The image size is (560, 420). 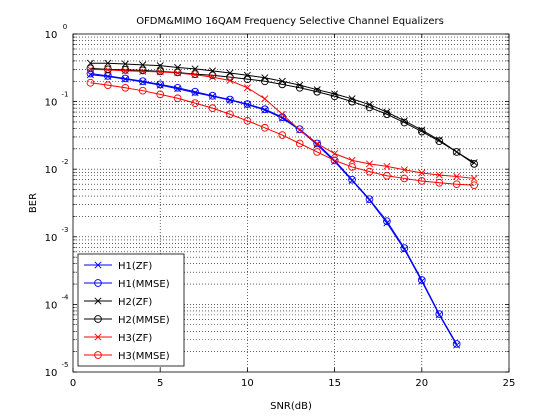 I want to click on y-tick-exponent: 0, so click(x=65, y=27).